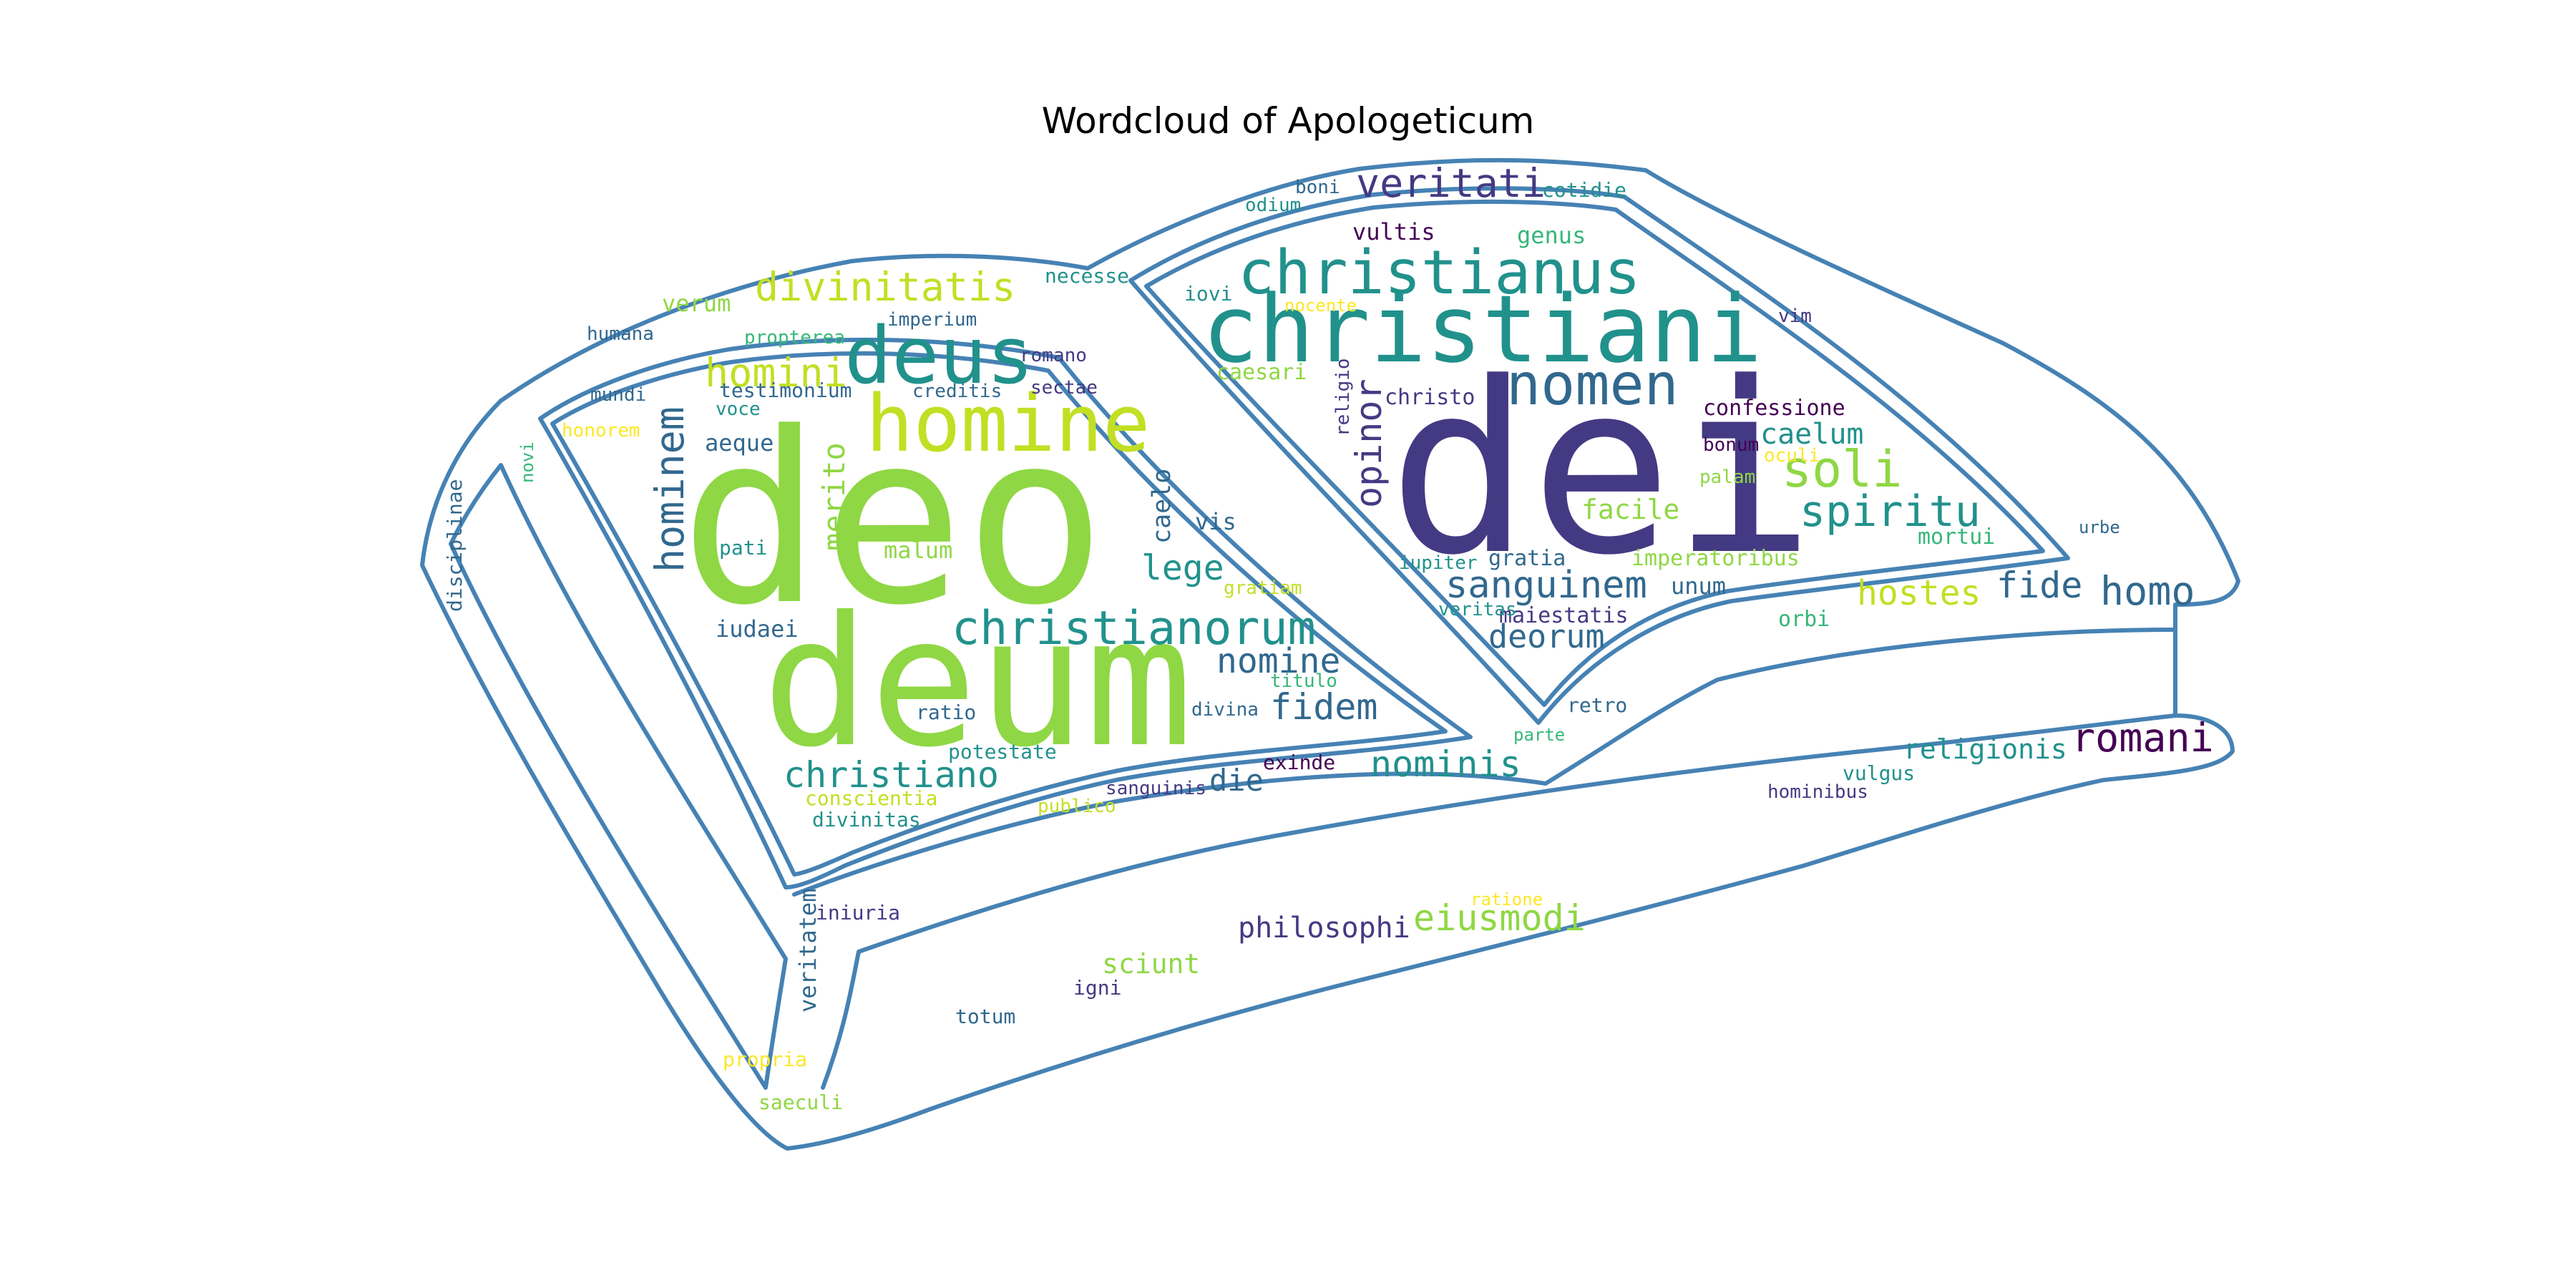  Describe the element at coordinates (1208, 294) in the screenshot. I see `word-iovi: iovi` at that location.